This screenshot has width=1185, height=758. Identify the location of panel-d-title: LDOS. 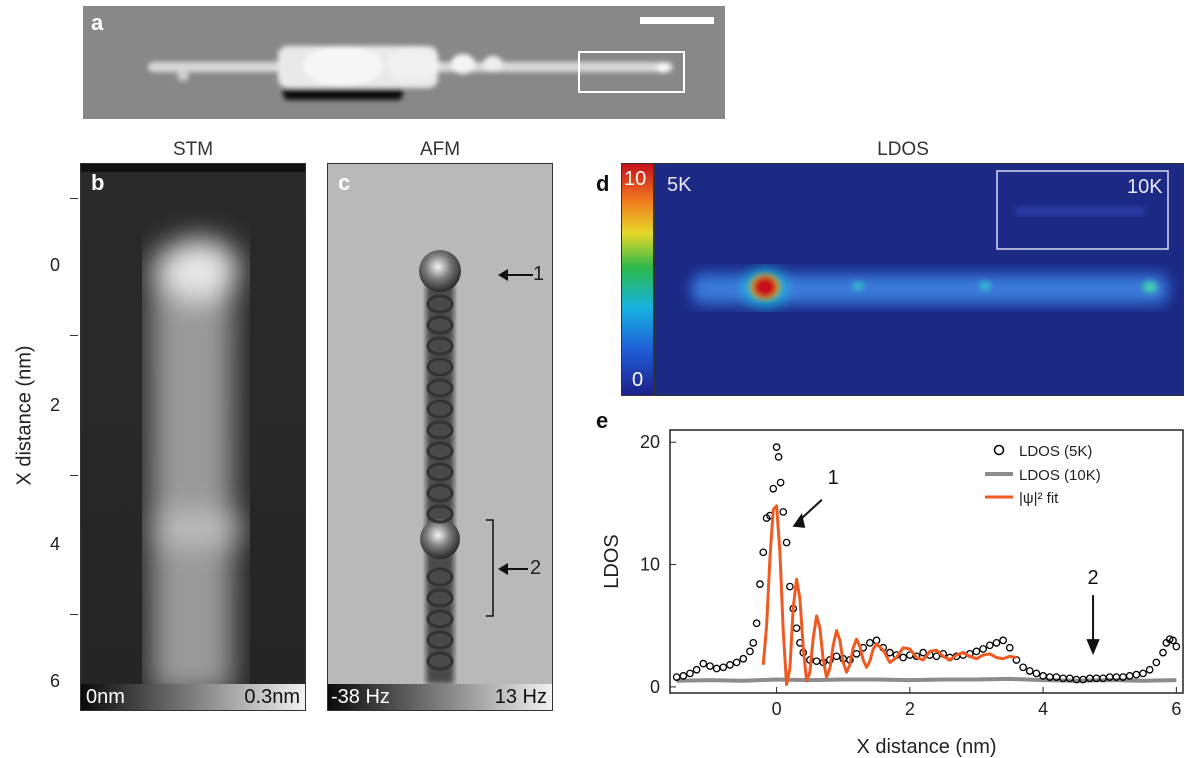
(903, 149).